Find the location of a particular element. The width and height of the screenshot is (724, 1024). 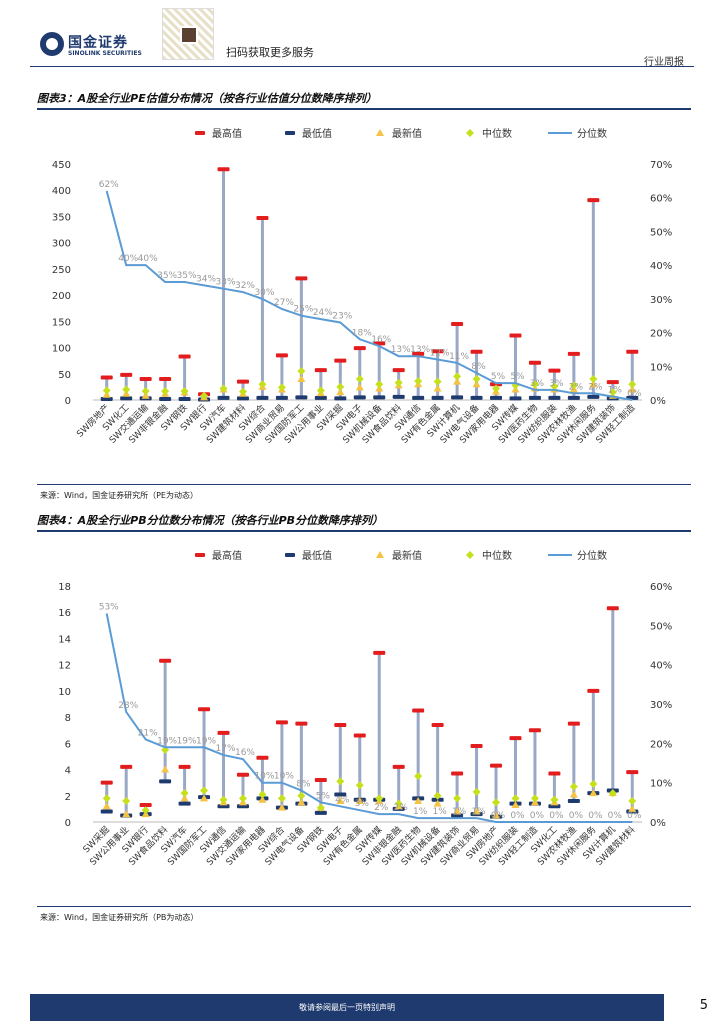

left-axis-tick-label: 250 is located at coordinates (61, 270).